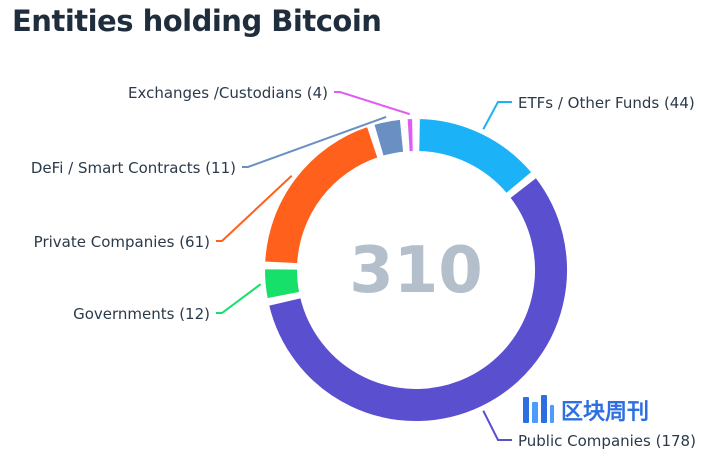 The image size is (720, 461). I want to click on watermark-text: 区块周刊, so click(605, 412).